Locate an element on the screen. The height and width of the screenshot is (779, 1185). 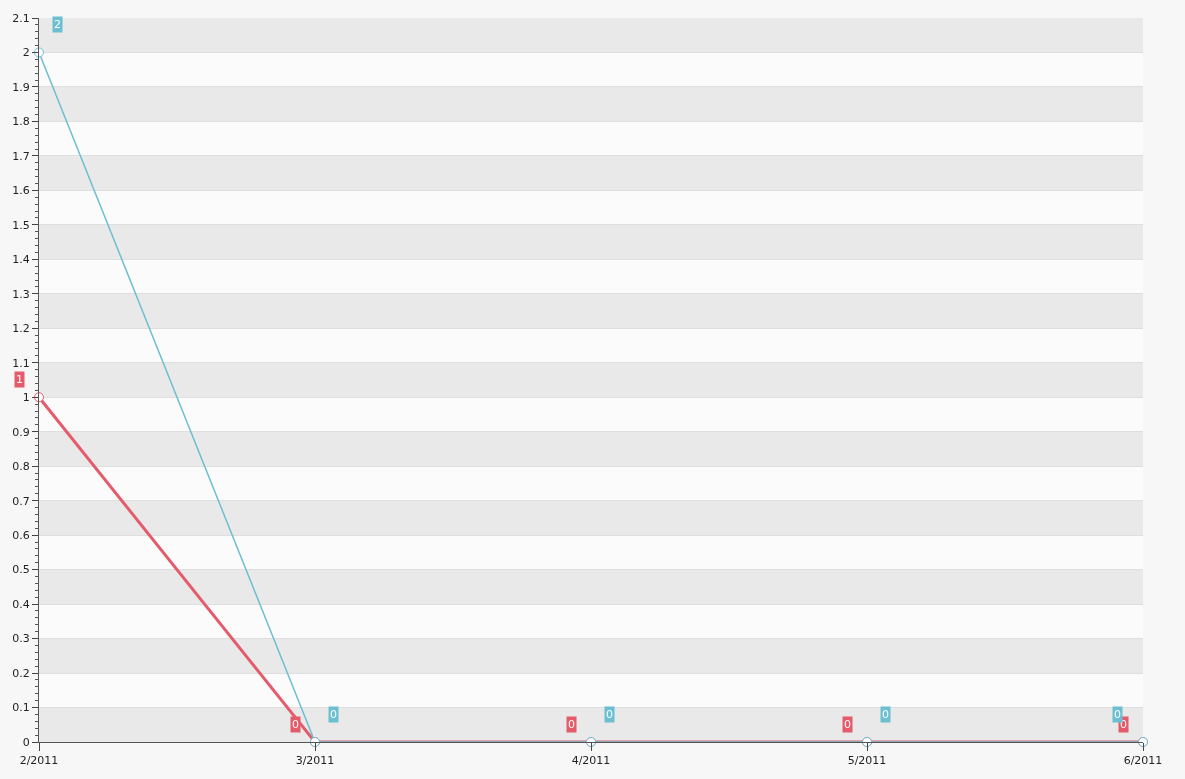
y-tick-label: 0 is located at coordinates (26, 742).